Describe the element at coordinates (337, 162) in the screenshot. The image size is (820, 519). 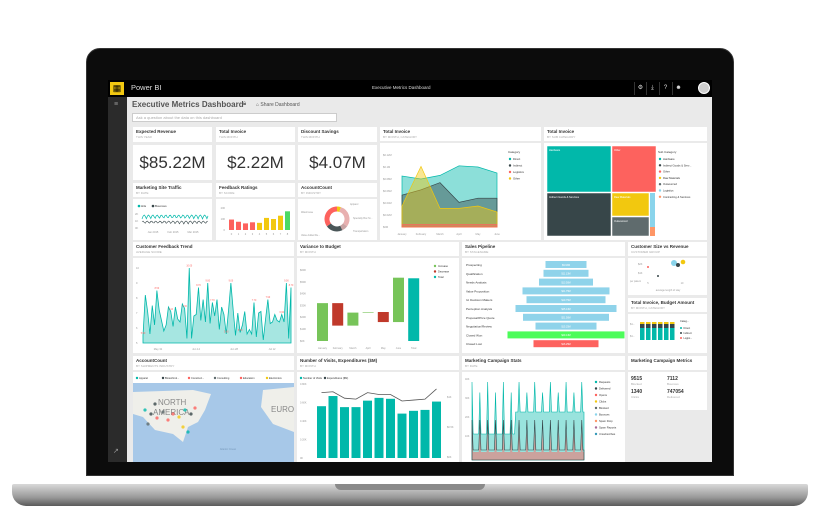
I see `tile-discount-savings: $4.07M` at that location.